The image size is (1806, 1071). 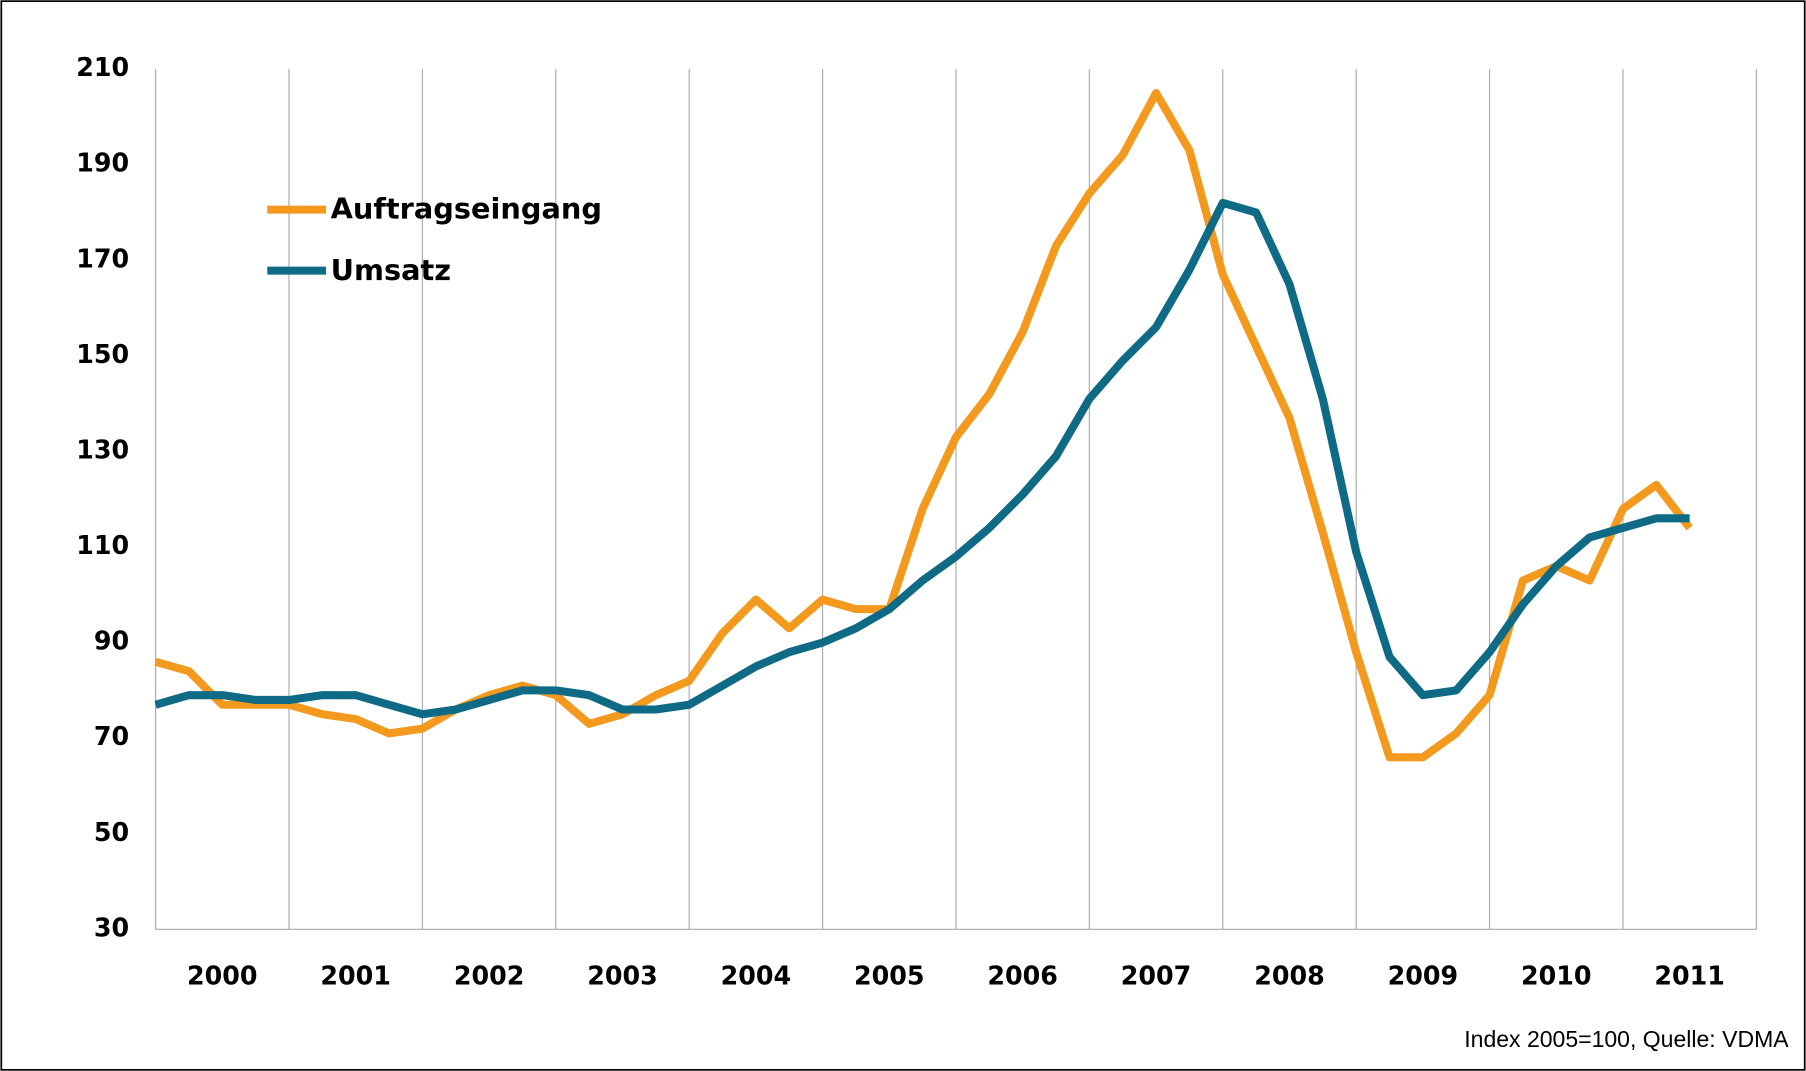 What do you see at coordinates (111, 832) in the screenshot?
I see `y-tick-label: 50` at bounding box center [111, 832].